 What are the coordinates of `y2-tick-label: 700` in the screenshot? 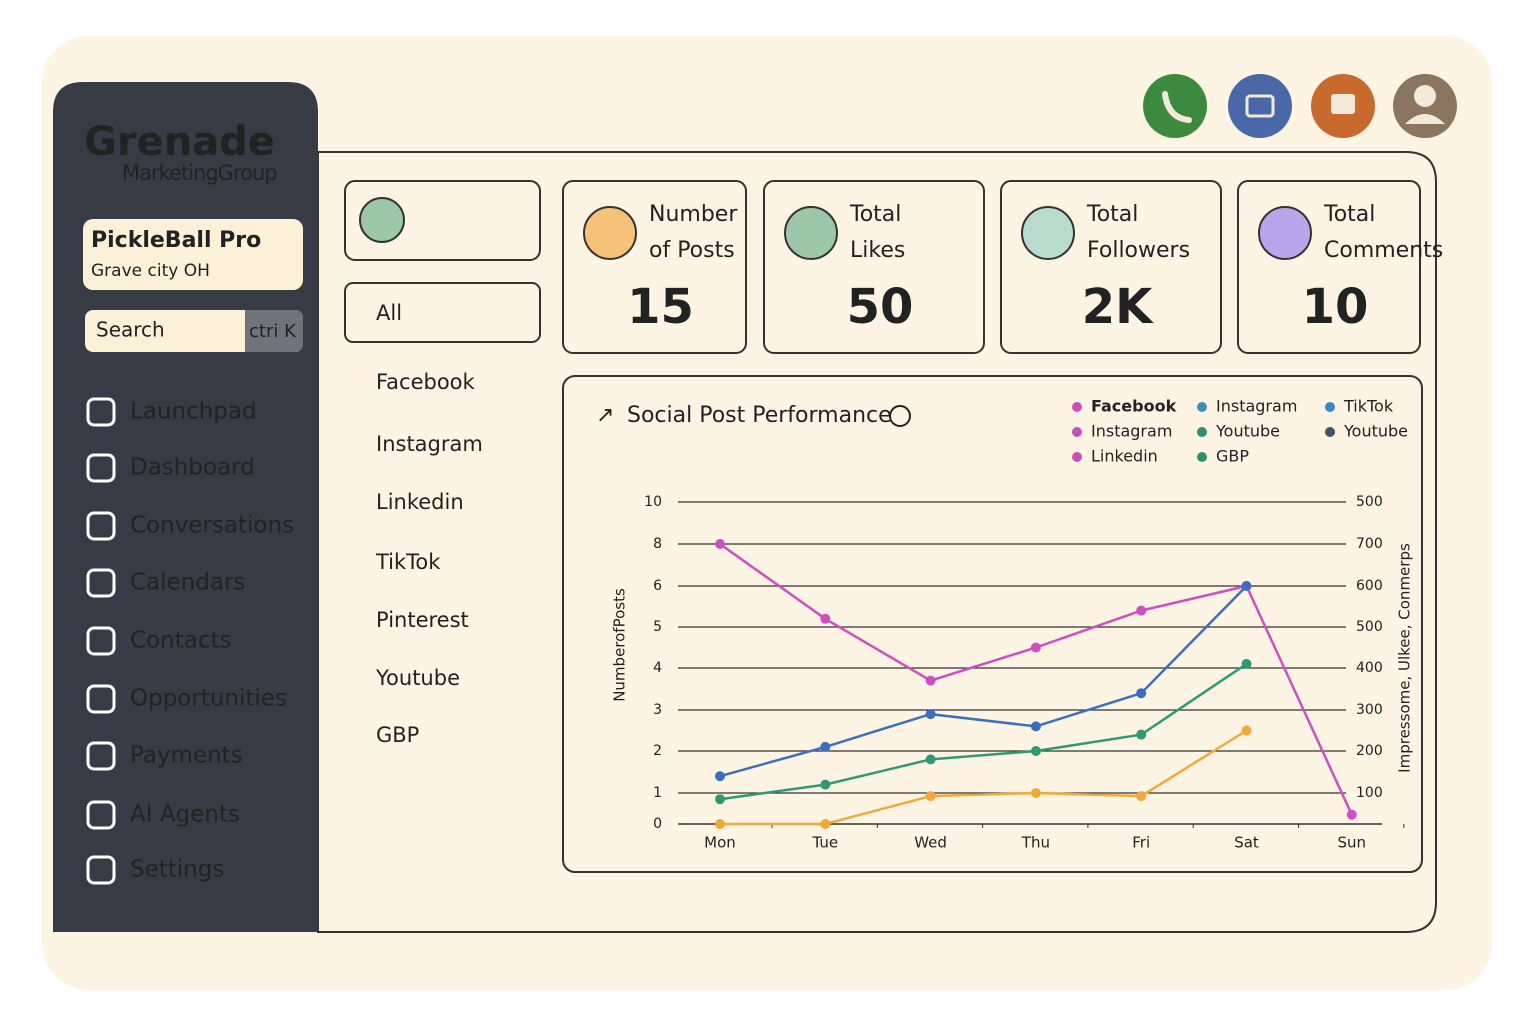 It's located at (1369, 544).